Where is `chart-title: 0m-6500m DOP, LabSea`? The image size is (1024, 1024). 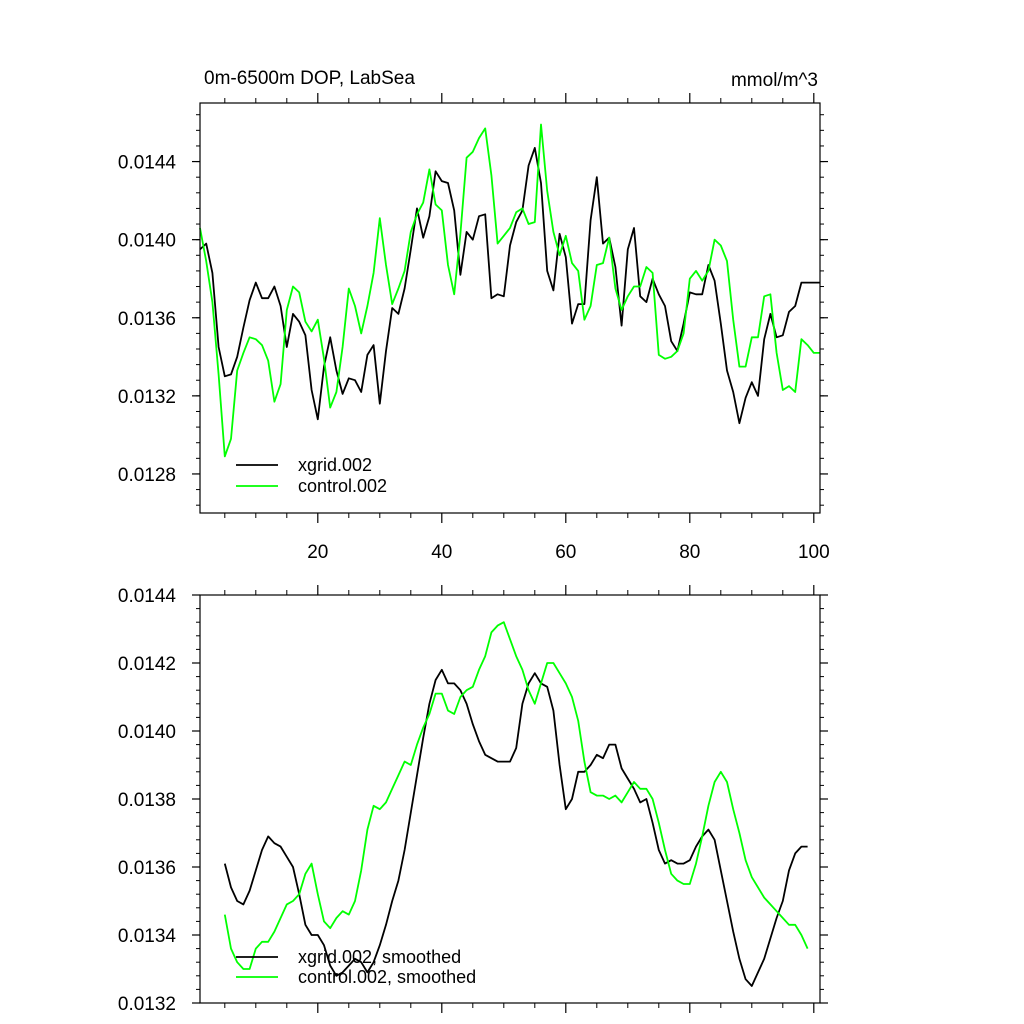 chart-title: 0m-6500m DOP, LabSea is located at coordinates (309, 78).